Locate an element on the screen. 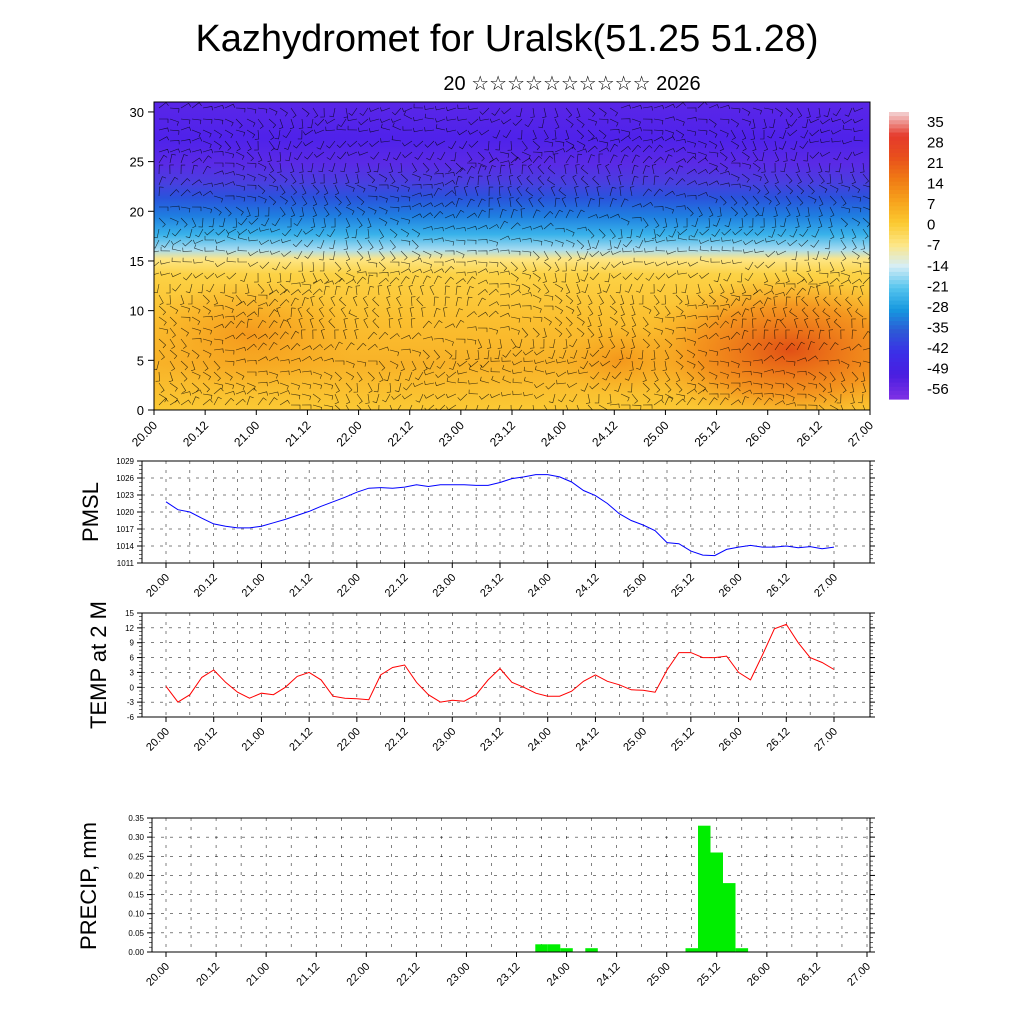 The width and height of the screenshot is (1024, 1024). cs-y-tick-label: 0 is located at coordinates (140, 410).